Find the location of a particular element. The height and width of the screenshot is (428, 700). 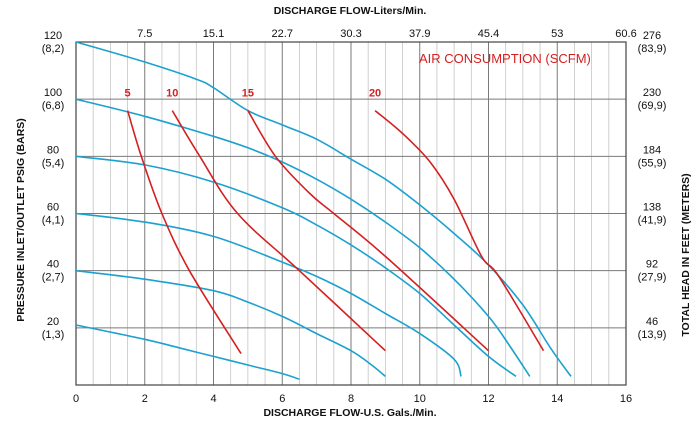

y-left-tick-bar: (1,3) is located at coordinates (53, 335).